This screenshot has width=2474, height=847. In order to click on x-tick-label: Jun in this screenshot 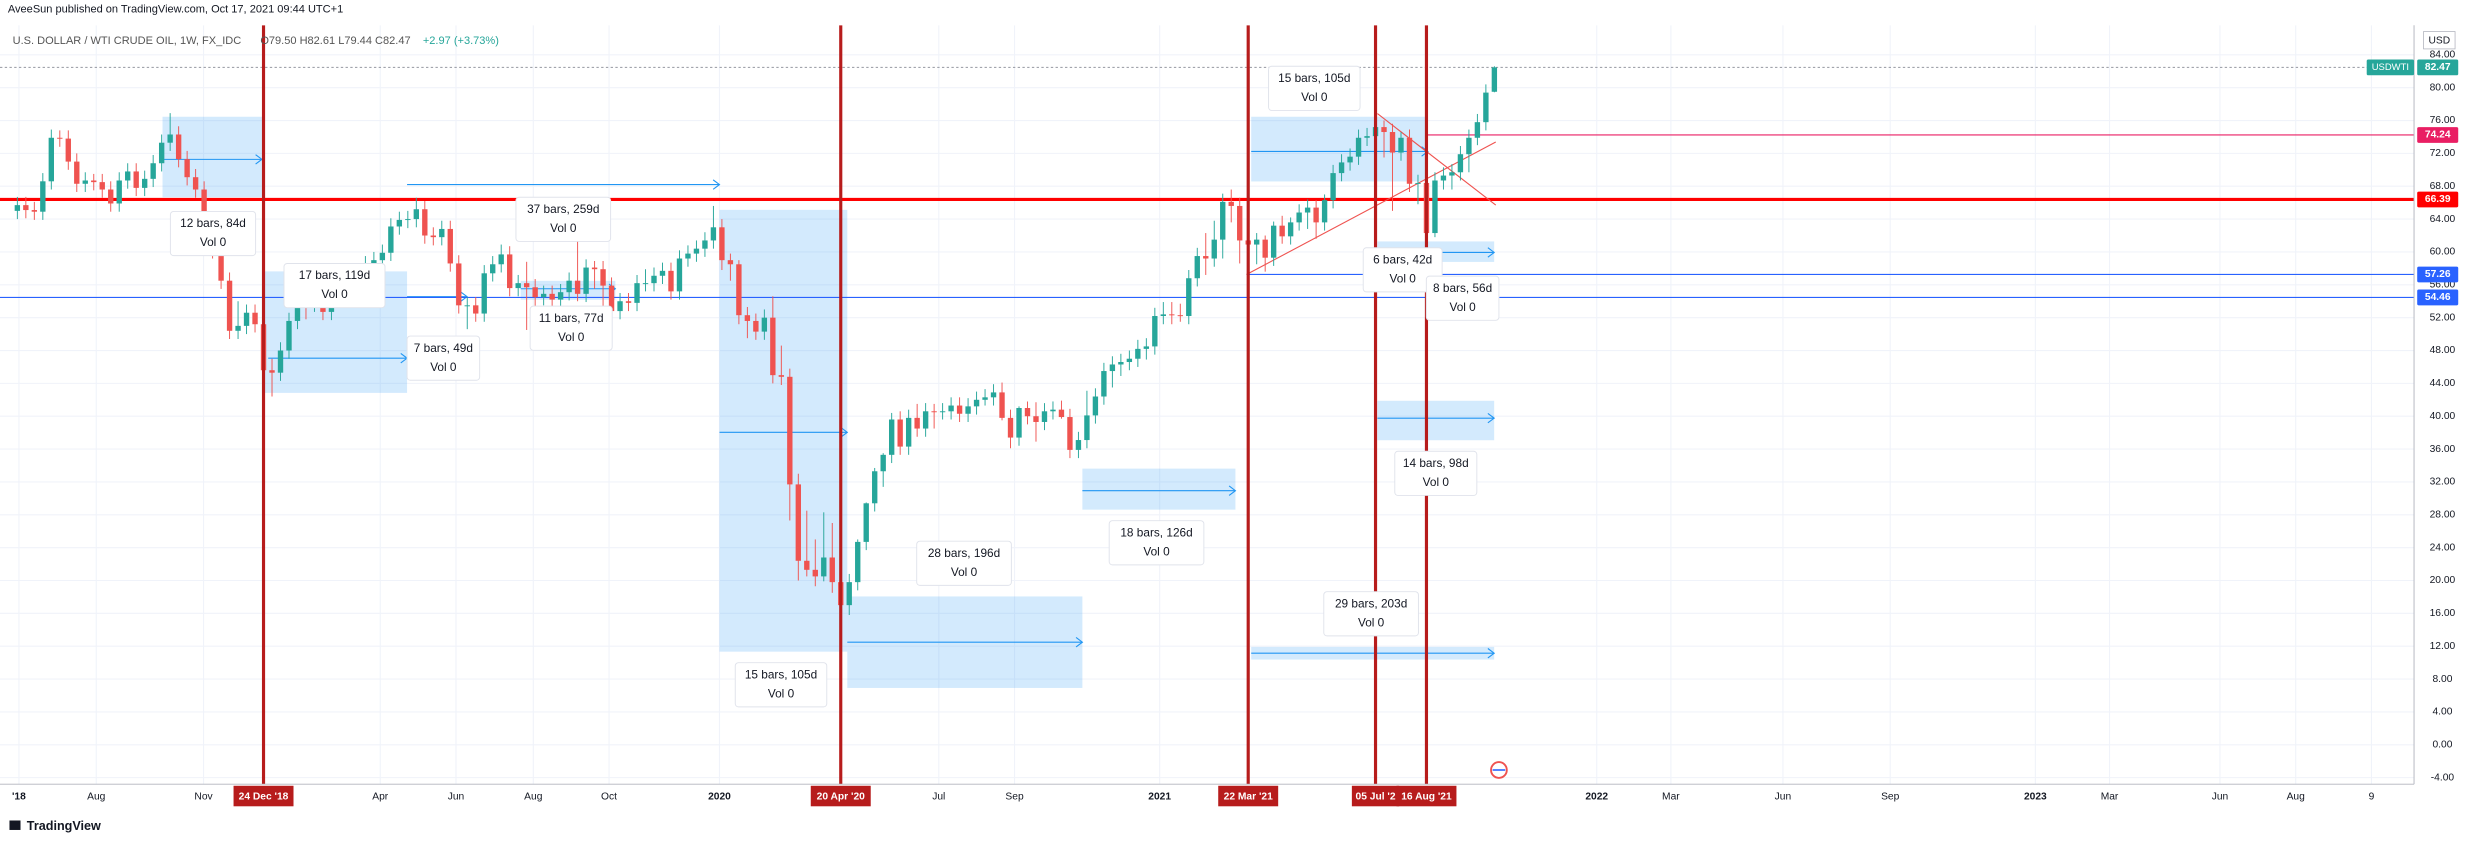, I will do `click(456, 797)`.